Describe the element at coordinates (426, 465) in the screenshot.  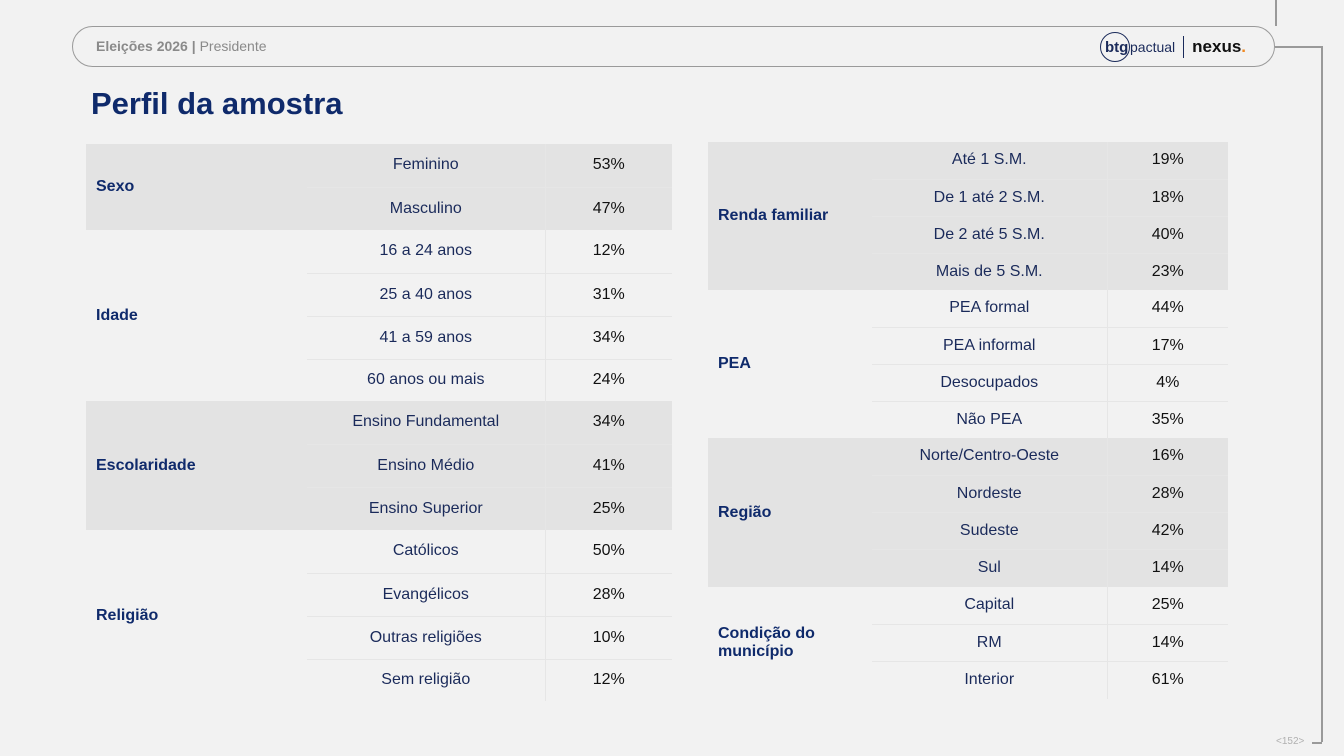
I see `subcategory-label: Ensino Médio` at that location.